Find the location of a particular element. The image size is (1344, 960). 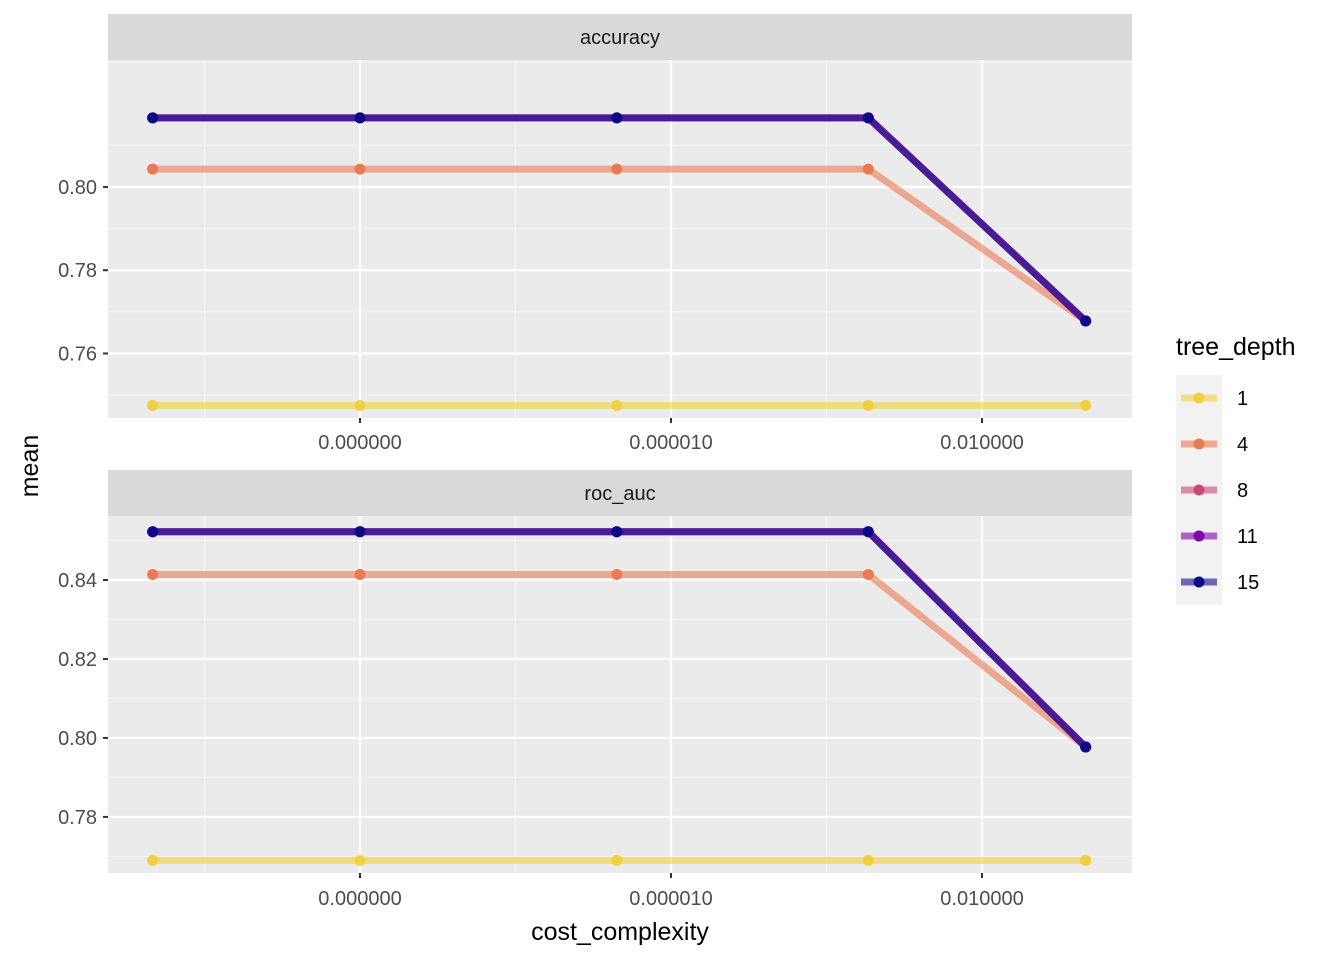

legend-item-4: 4 is located at coordinates (1214, 445).